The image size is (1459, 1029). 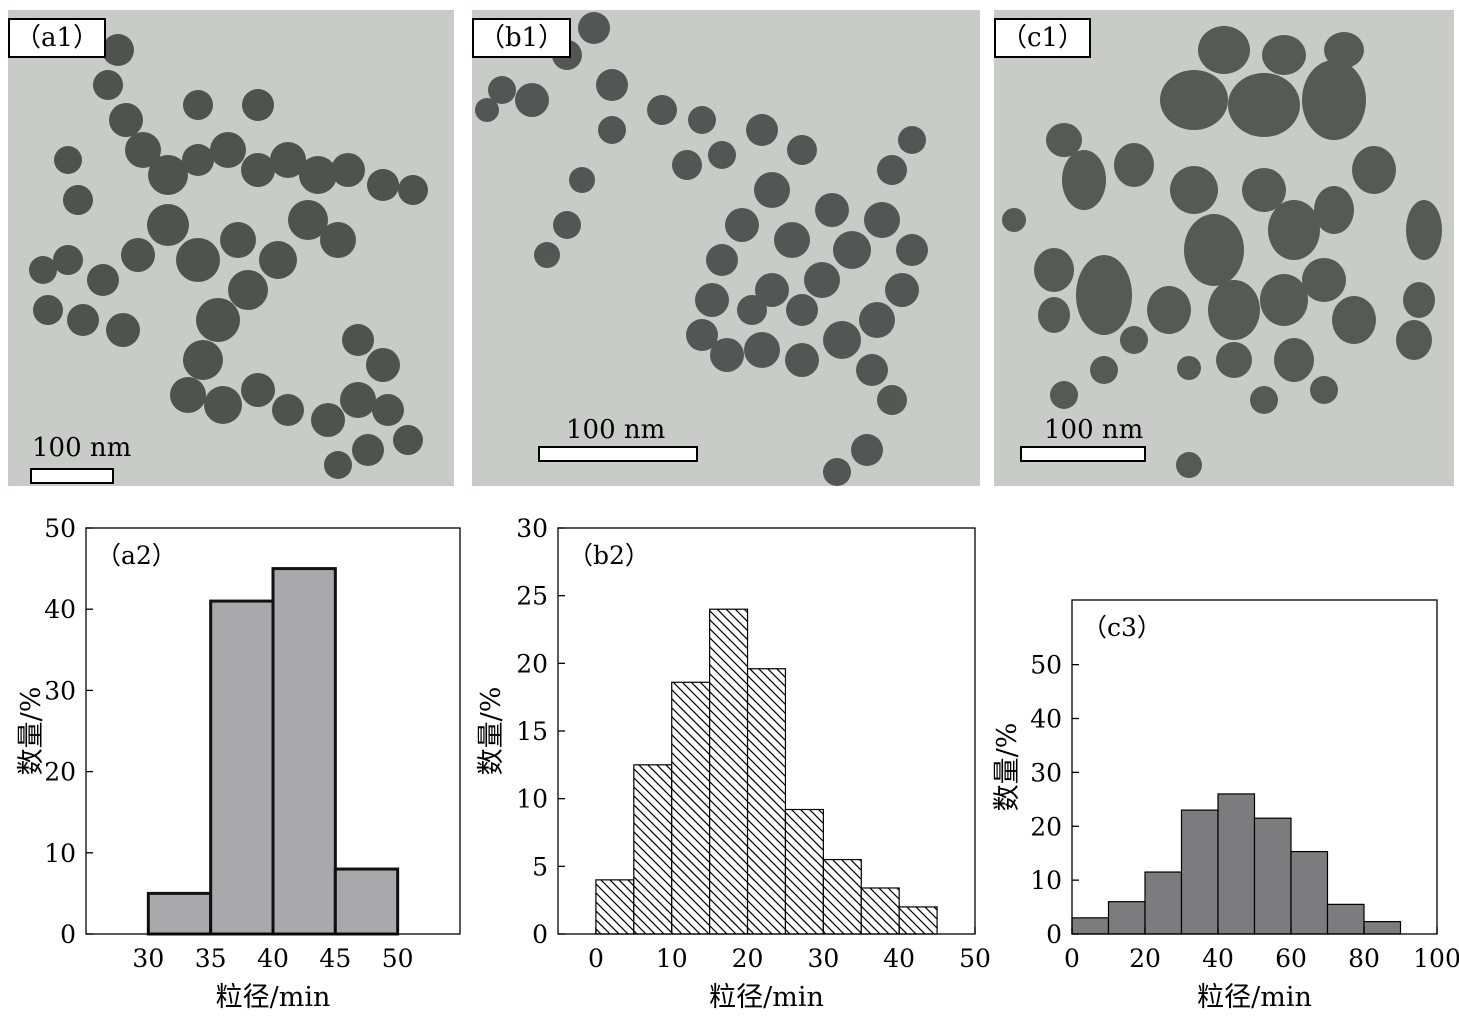 I want to click on scale-bar-a1, so click(x=72, y=476).